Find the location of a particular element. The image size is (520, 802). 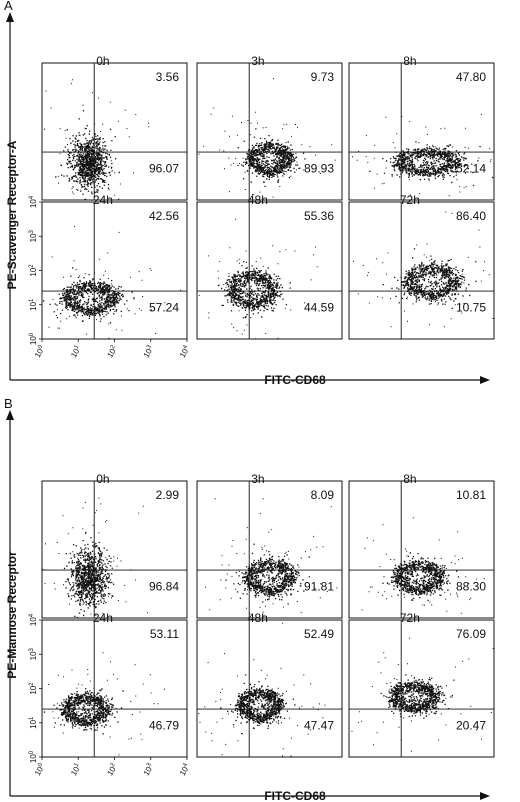

upper-right-value: 76.09 is located at coordinates (471, 634).